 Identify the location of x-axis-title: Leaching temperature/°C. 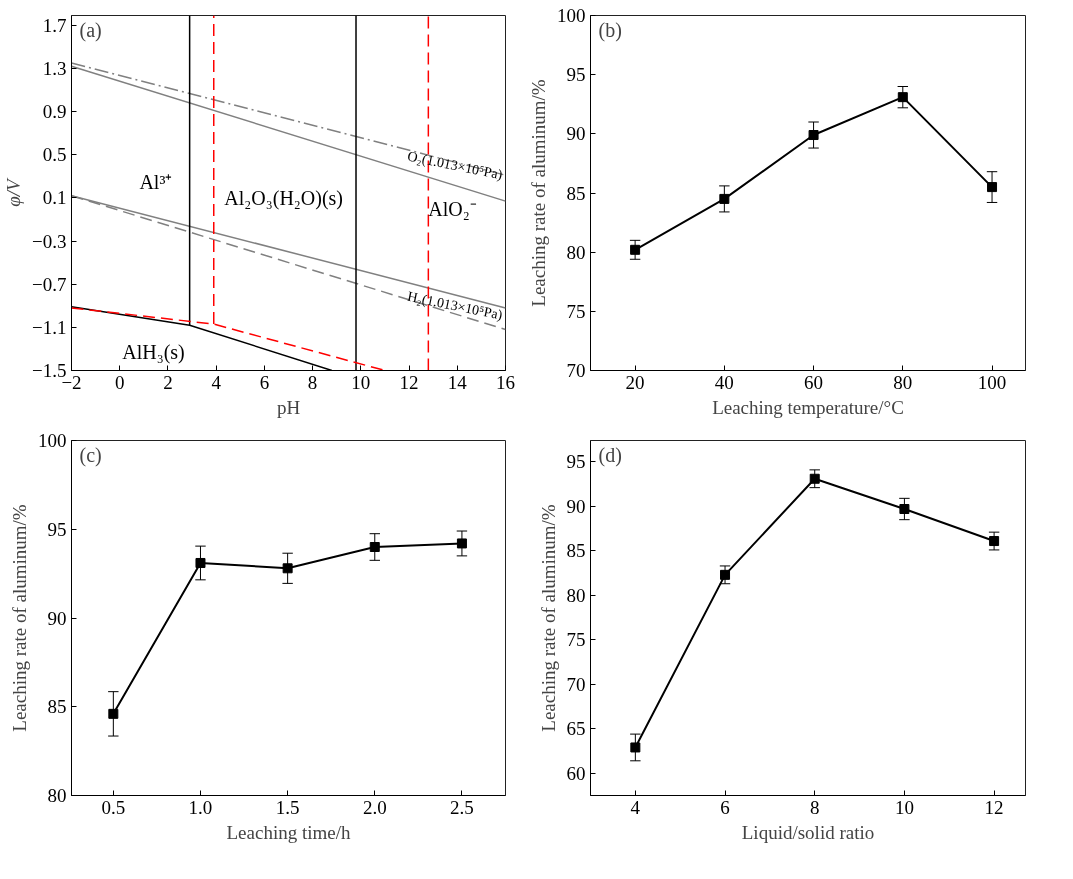
(808, 407).